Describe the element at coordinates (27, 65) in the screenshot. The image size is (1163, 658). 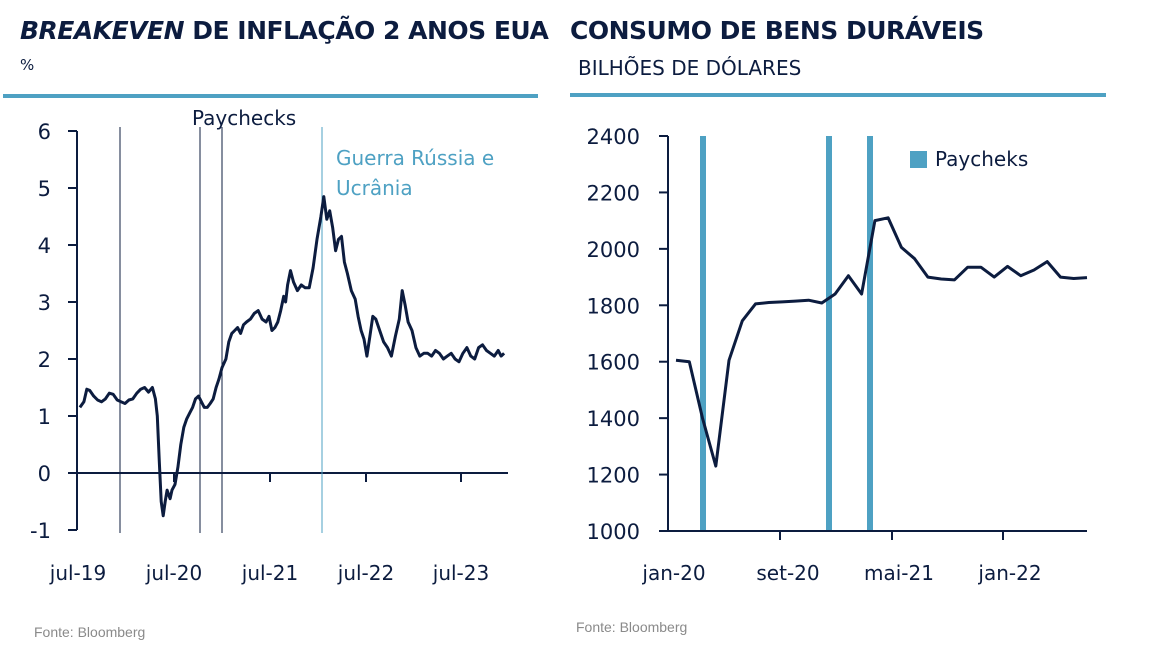
I see `left-chart-unit: %` at that location.